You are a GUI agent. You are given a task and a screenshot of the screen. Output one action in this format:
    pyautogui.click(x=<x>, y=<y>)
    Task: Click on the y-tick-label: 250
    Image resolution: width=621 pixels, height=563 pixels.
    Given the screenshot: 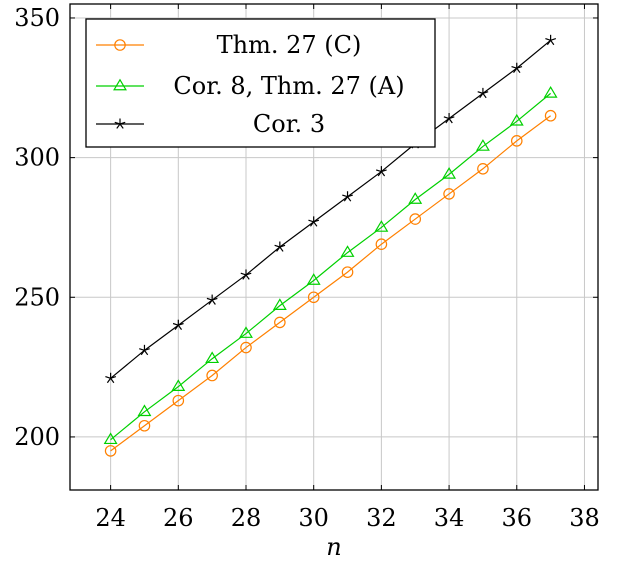 What is the action you would take?
    pyautogui.click(x=37, y=297)
    